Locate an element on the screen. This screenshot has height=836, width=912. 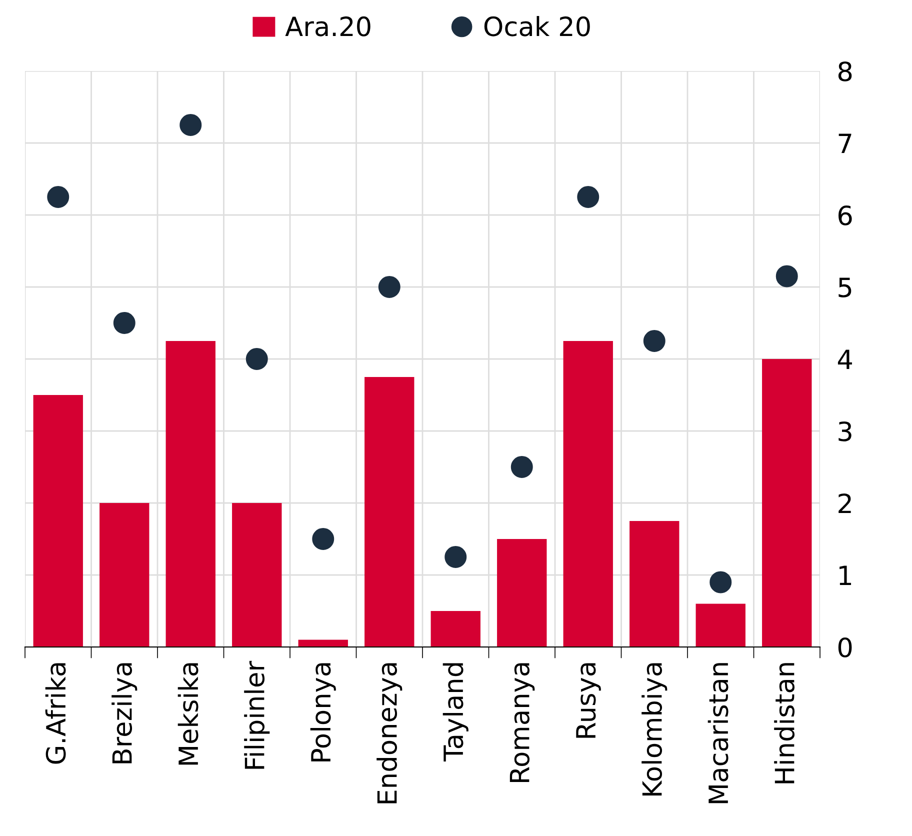
y-tick-label: 2 is located at coordinates (844, 503).